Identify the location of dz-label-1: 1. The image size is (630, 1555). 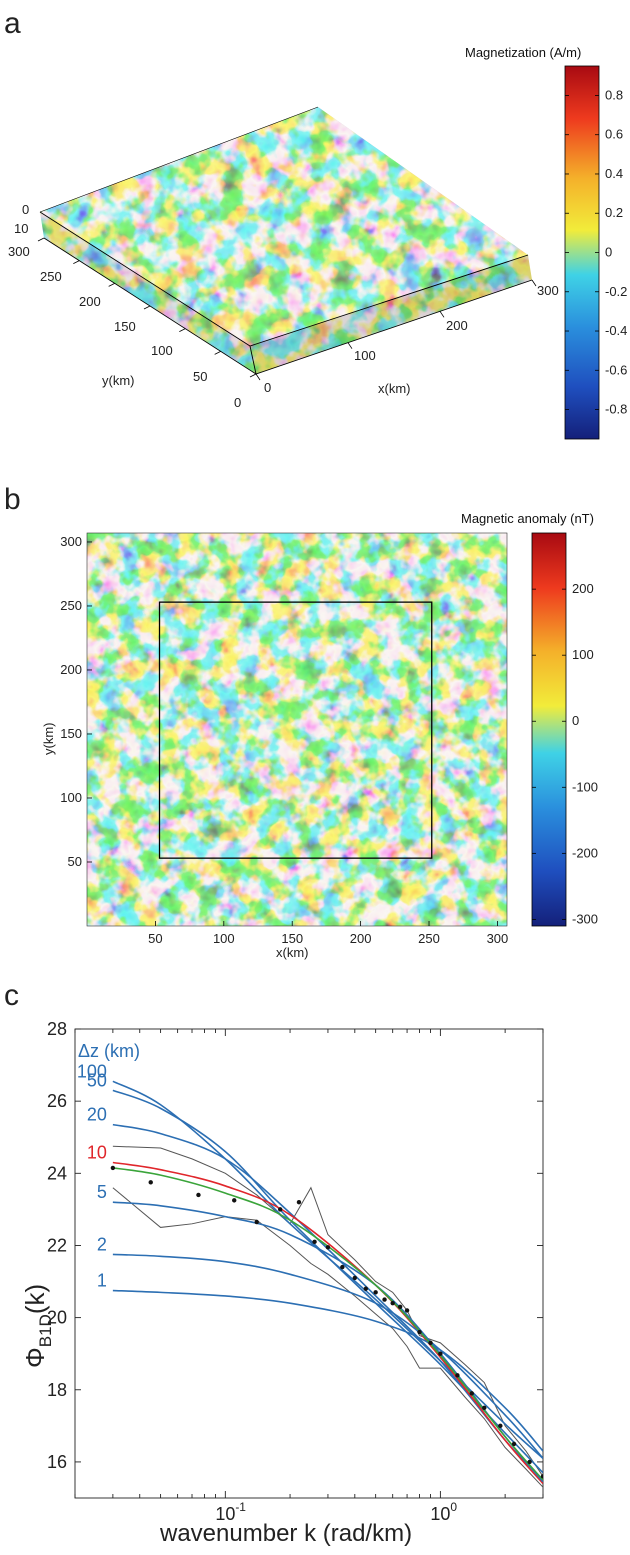
(102, 1281).